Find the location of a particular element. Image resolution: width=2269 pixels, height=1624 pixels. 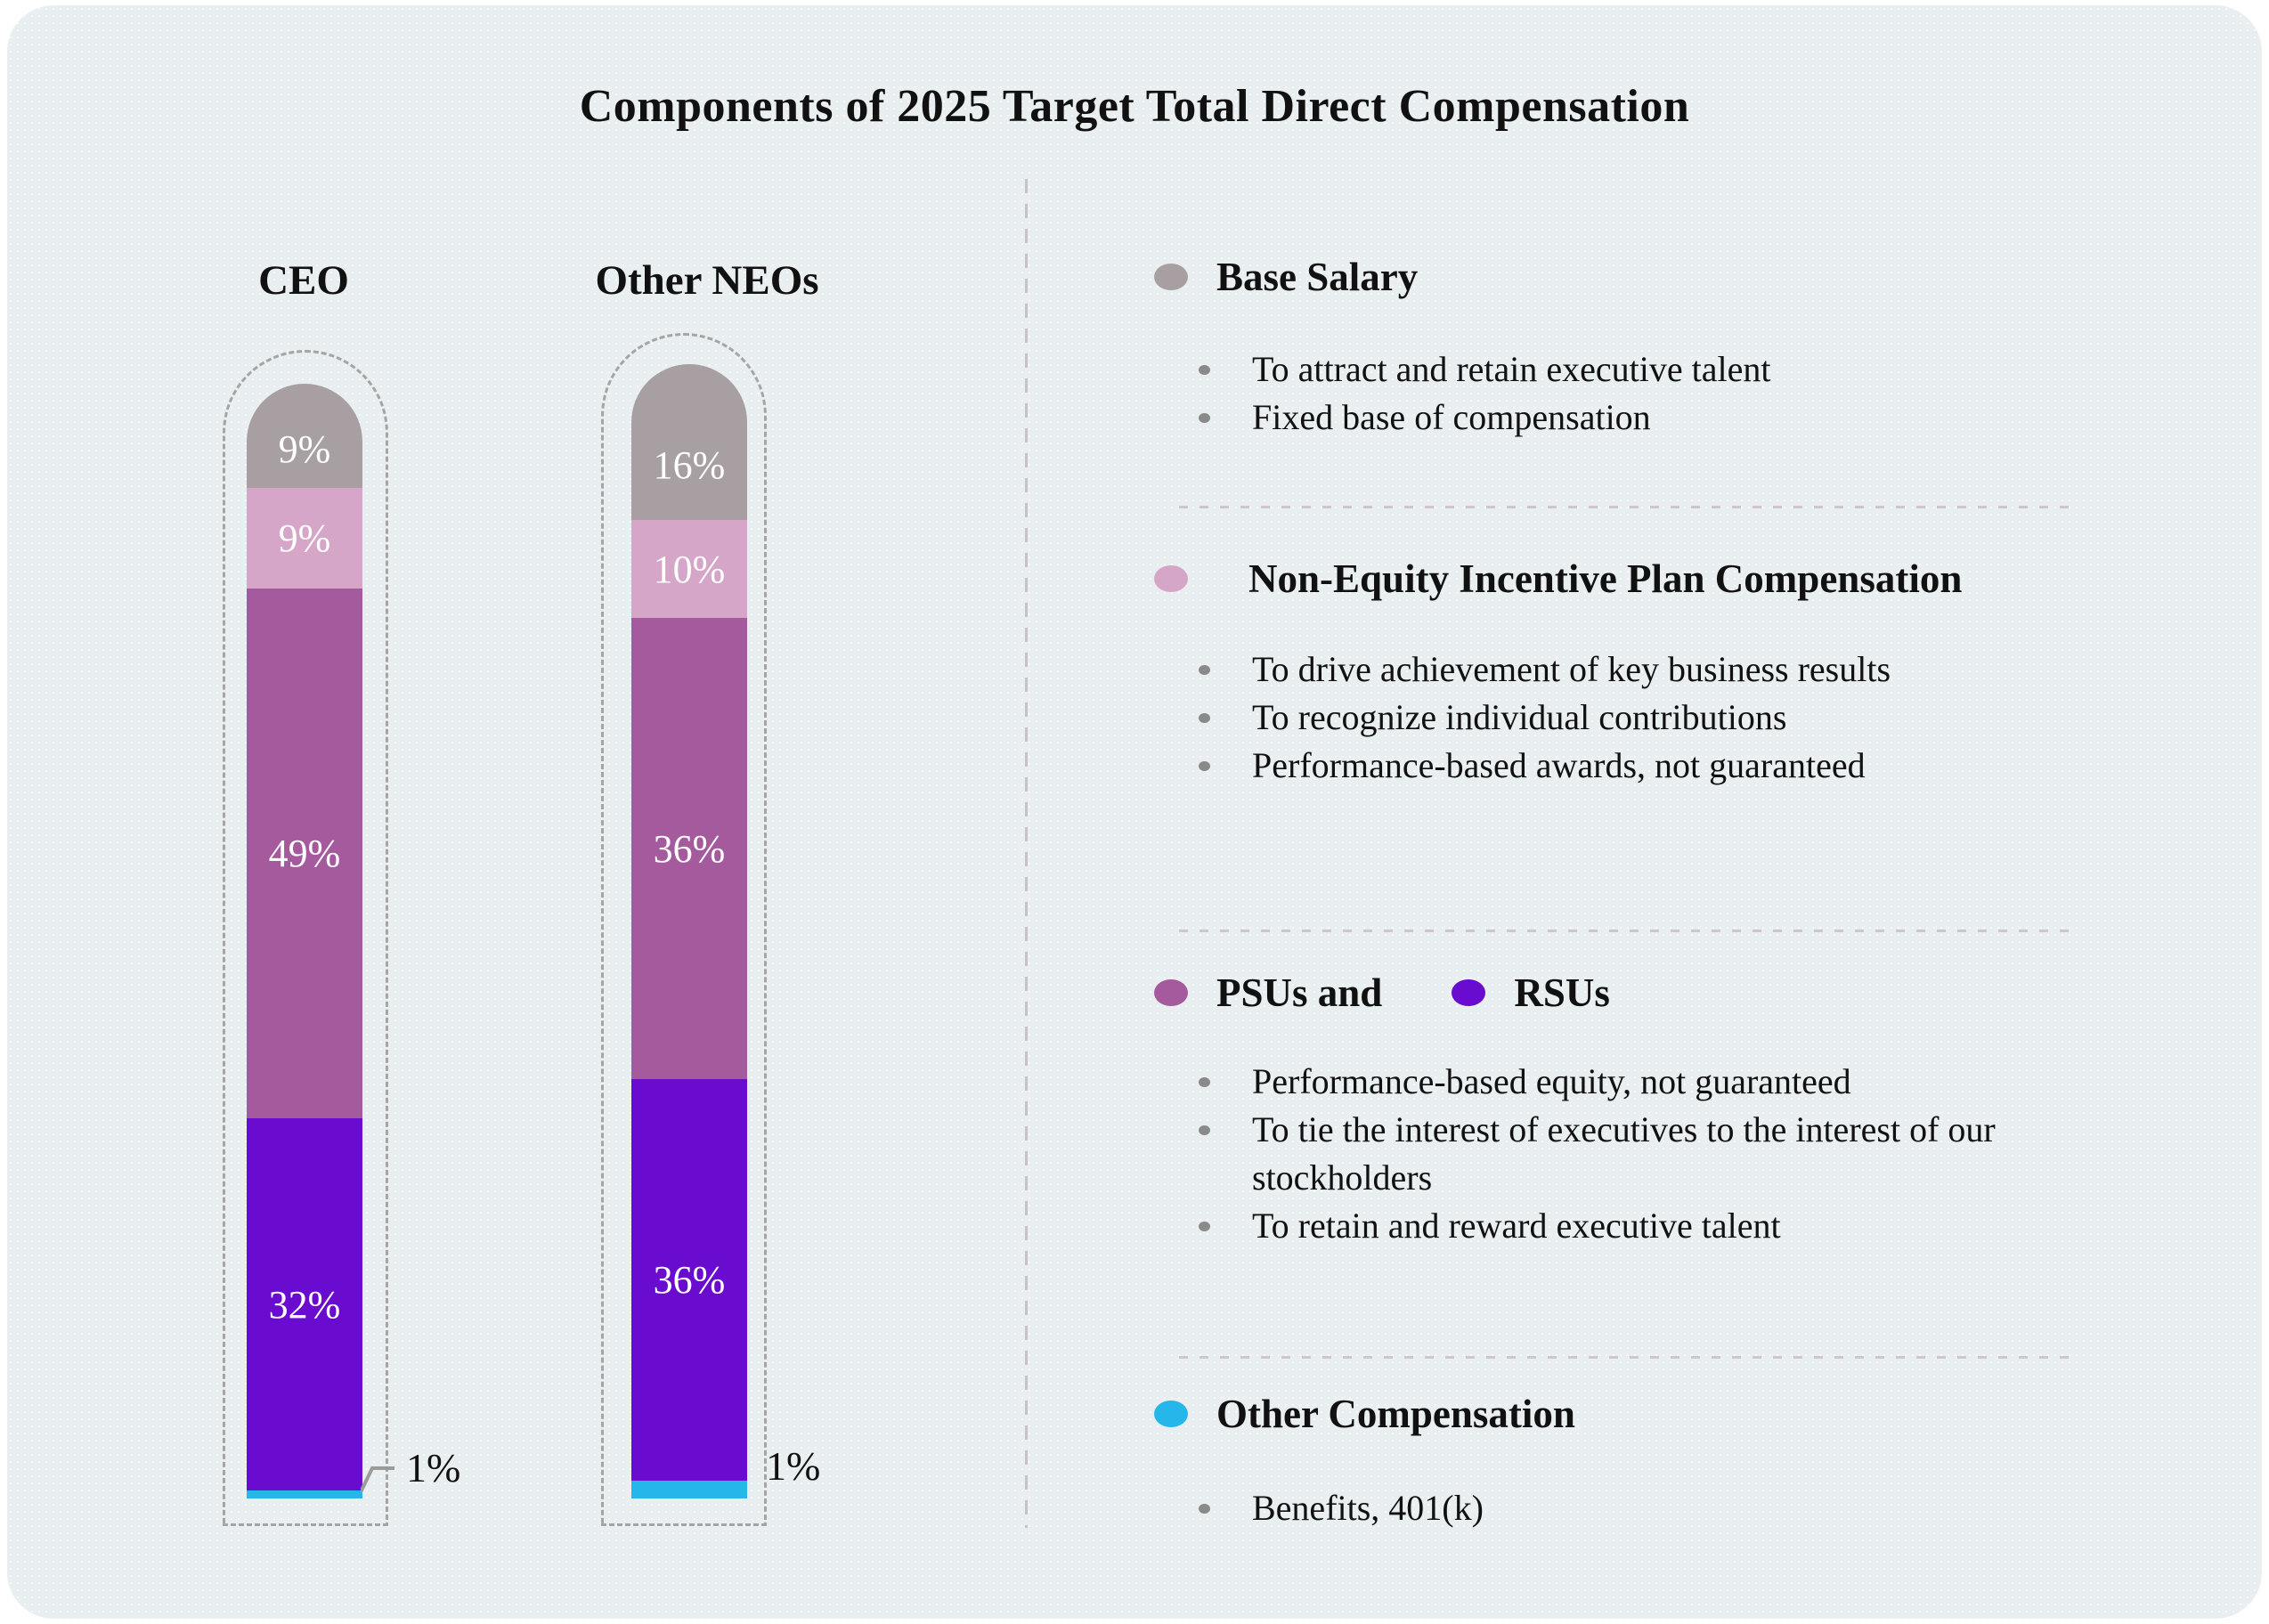

column-title-ceo: CEO is located at coordinates (303, 280).